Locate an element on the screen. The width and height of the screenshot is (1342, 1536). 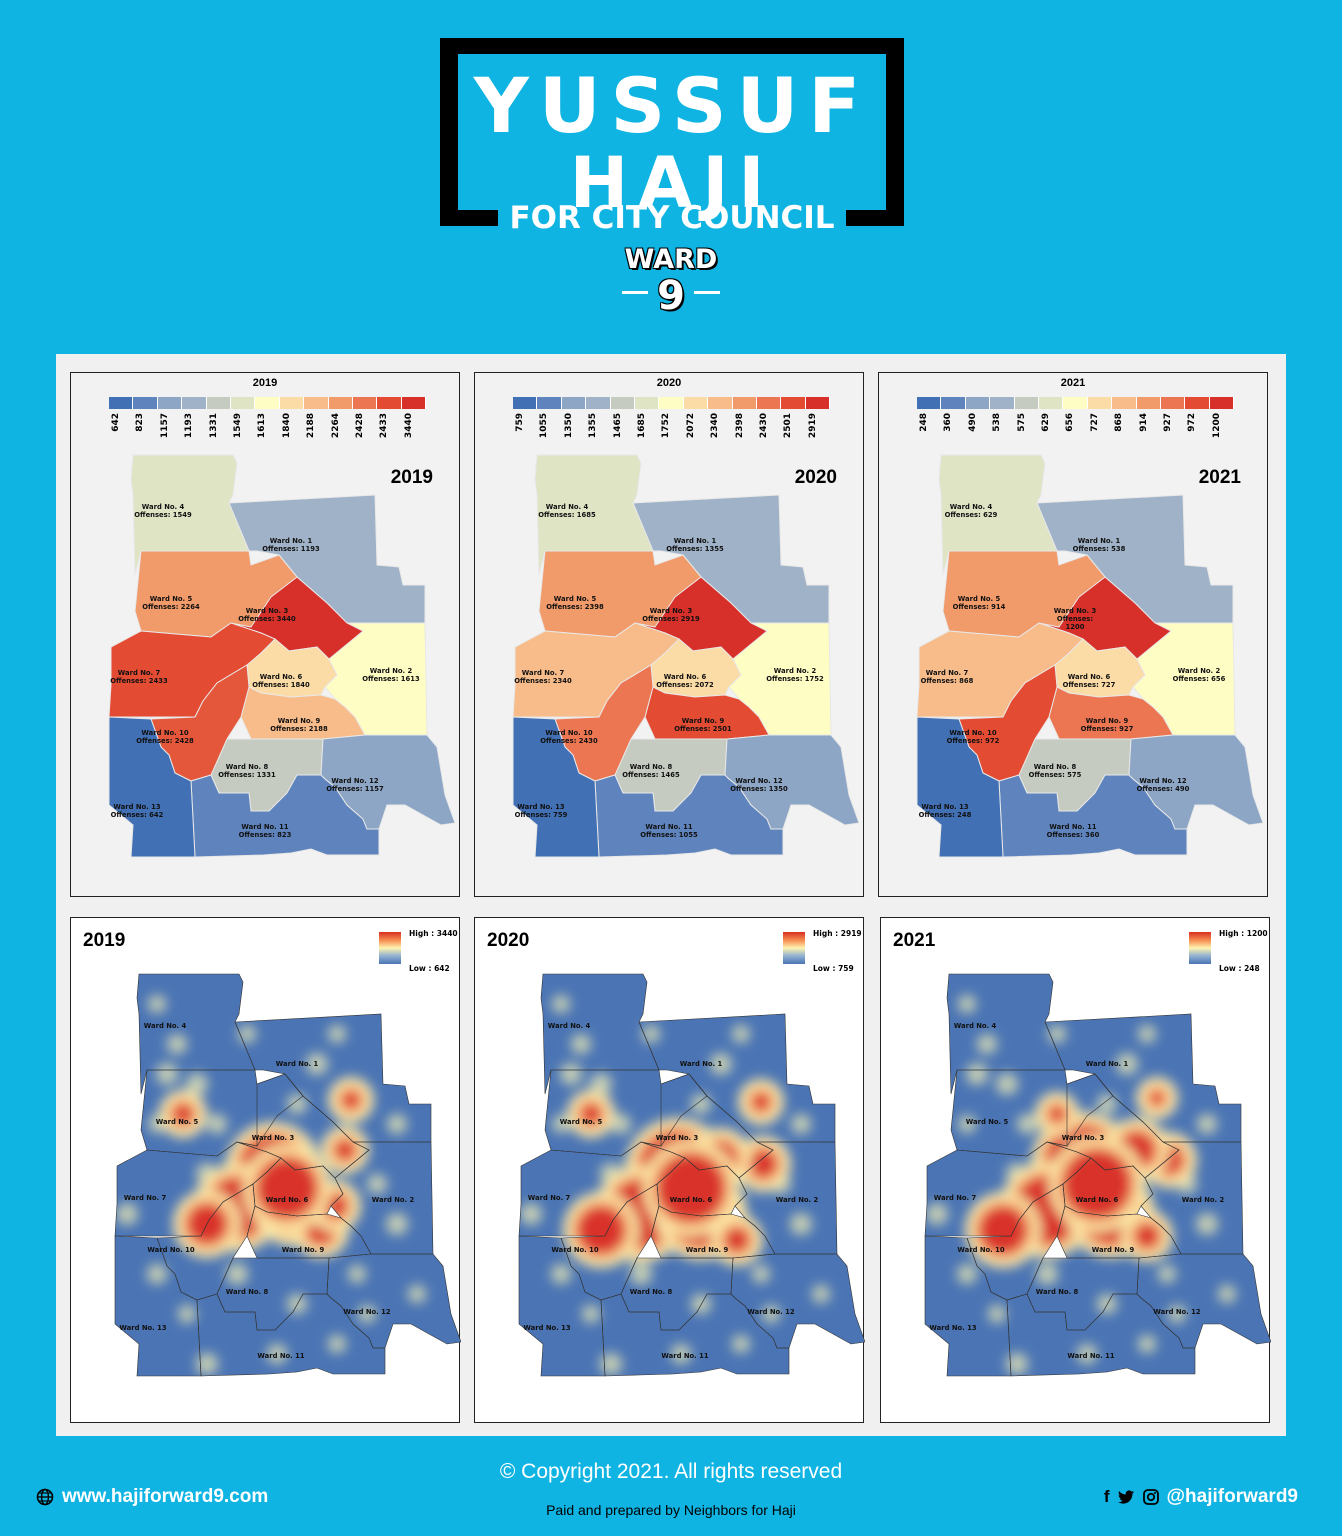
ward-7-offenses: Offenses: 868 is located at coordinates (947, 681).